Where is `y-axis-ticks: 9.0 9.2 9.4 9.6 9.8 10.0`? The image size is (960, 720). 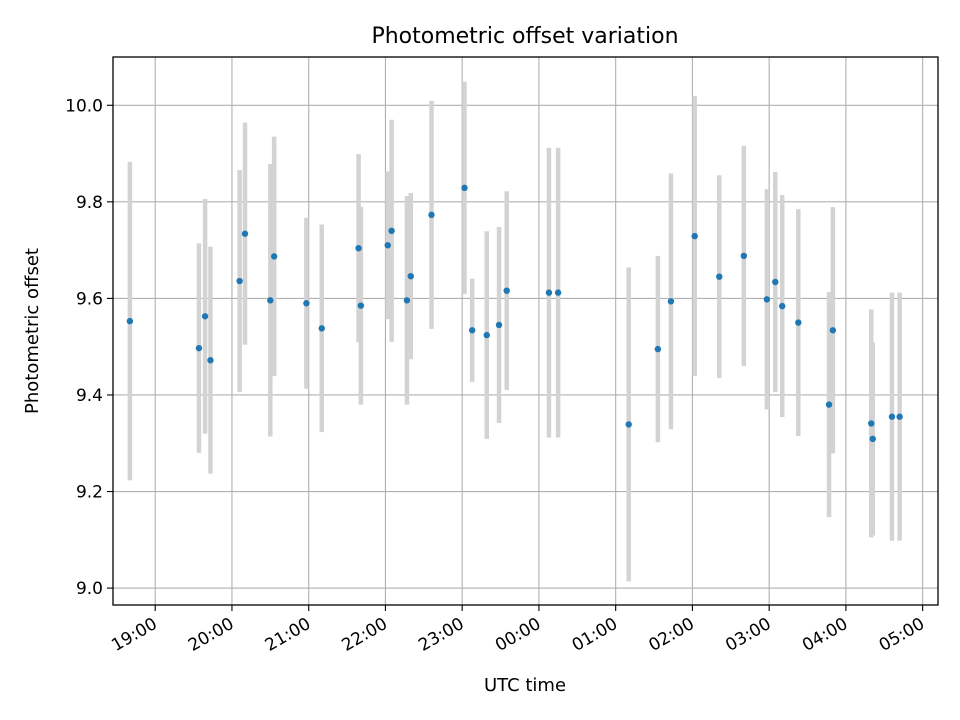 y-axis-ticks: 9.0 9.2 9.4 9.6 9.8 10.0 is located at coordinates (89, 347).